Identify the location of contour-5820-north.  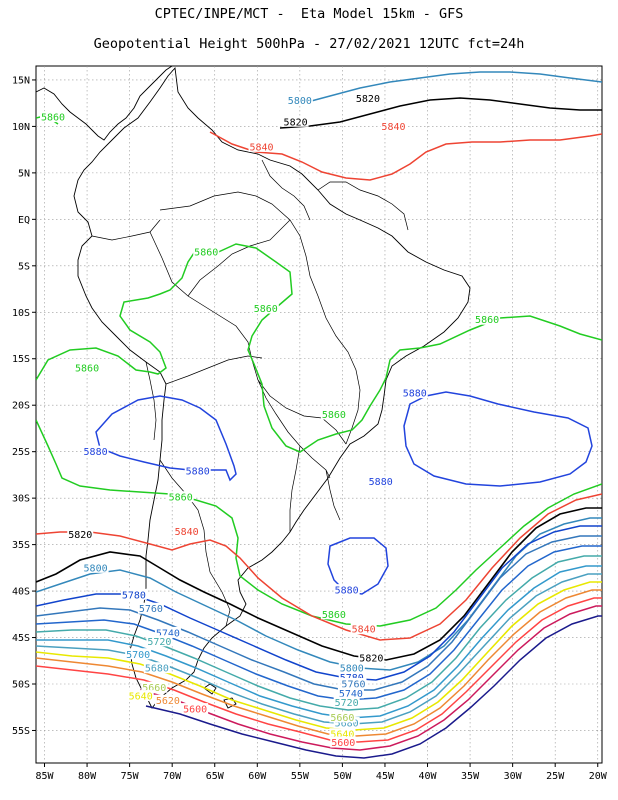
(440, 113).